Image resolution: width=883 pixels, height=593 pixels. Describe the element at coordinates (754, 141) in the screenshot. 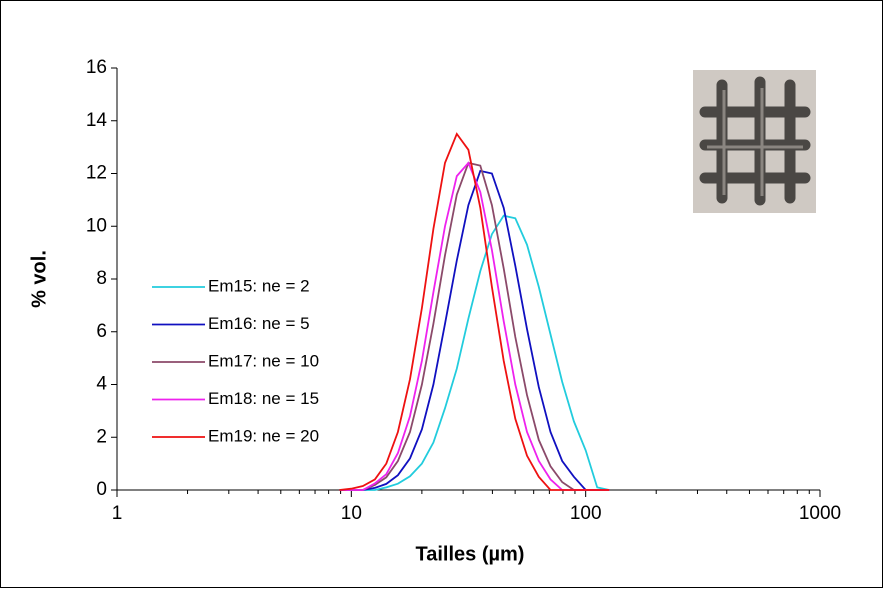

I see `photo-inset` at that location.